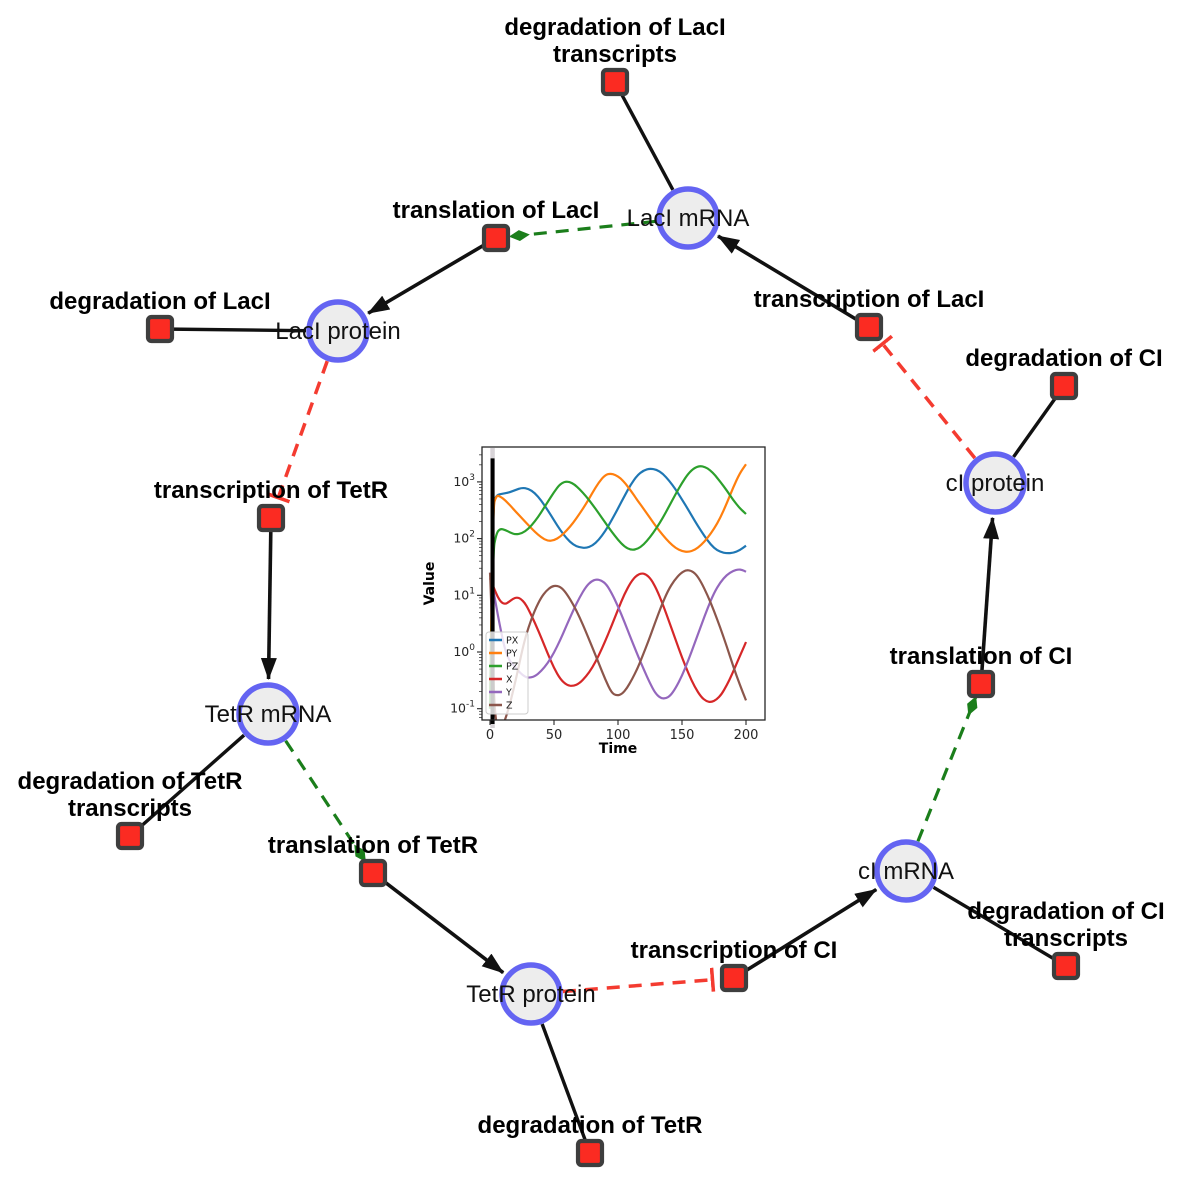  I want to click on reaction-square-deg-tetr-transcripts, so click(130, 836).